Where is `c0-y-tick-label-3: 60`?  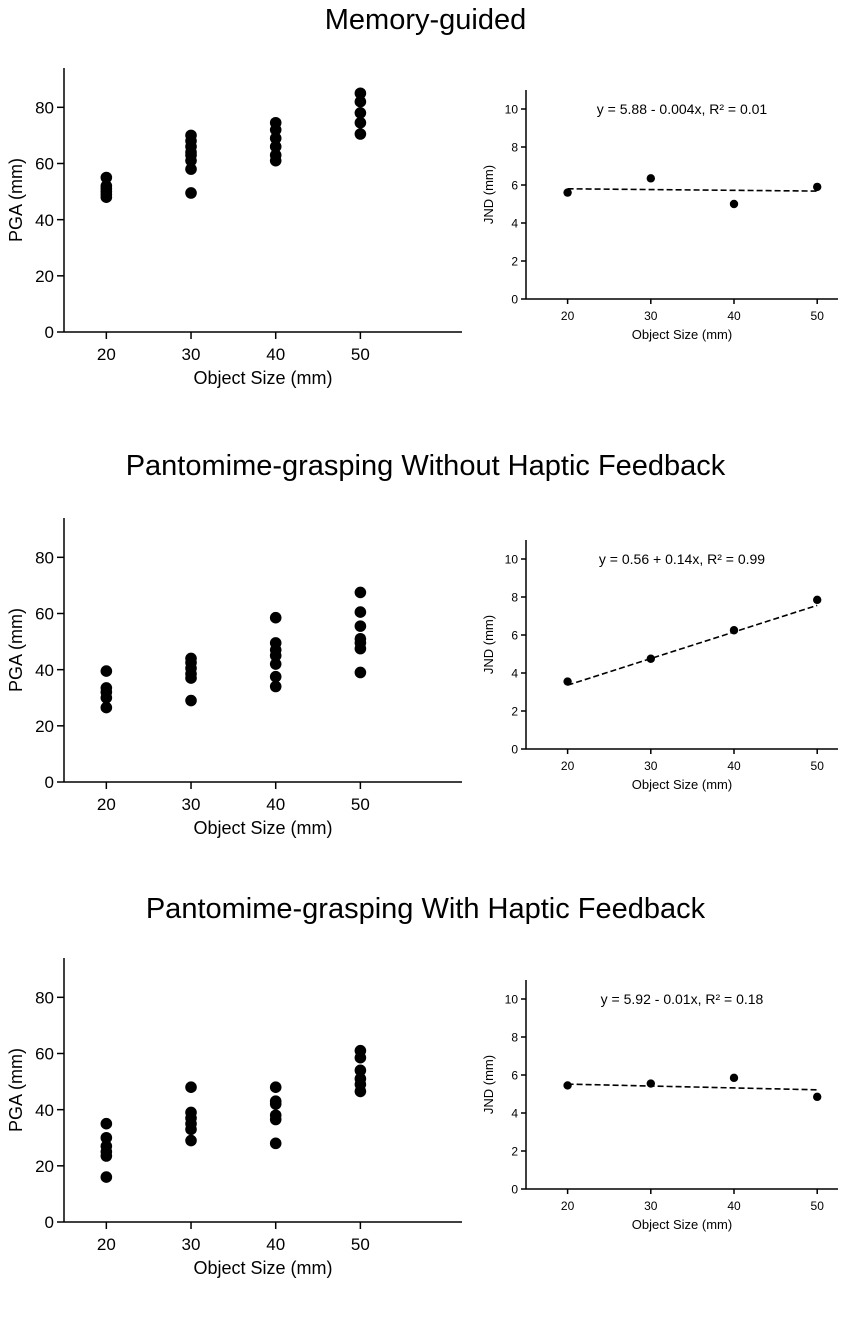
c0-y-tick-label-3: 60 is located at coordinates (44, 164).